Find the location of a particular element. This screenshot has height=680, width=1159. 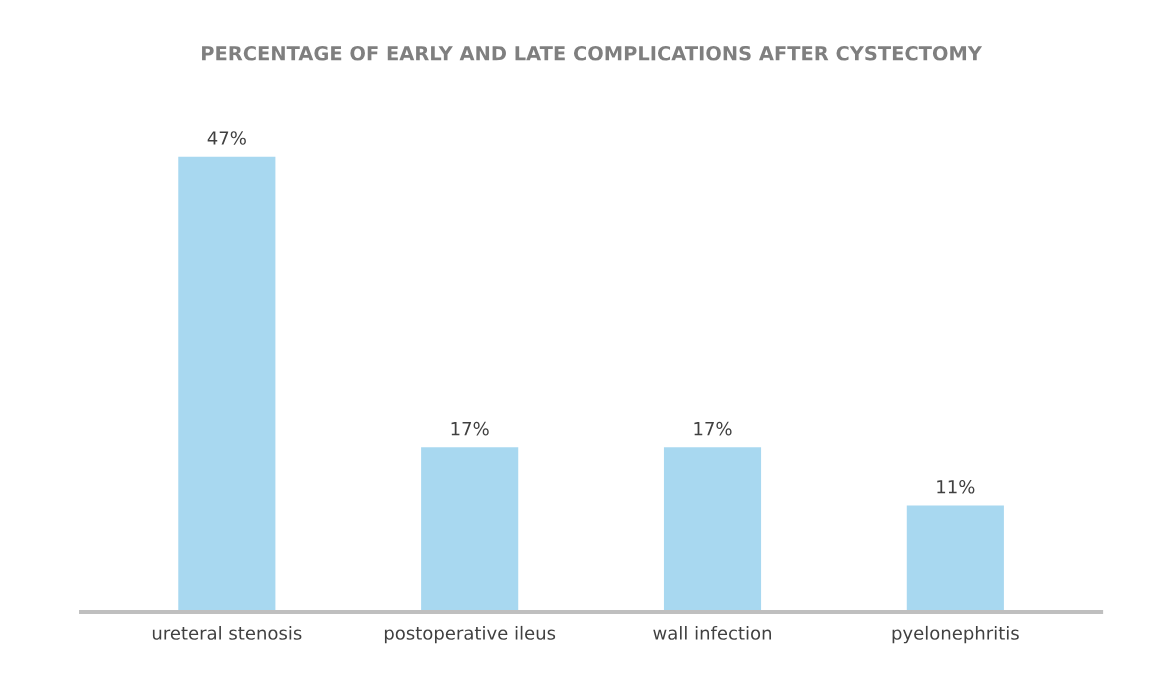

chart-title: PERCENTAGE OF EARLY AND LATE COMPLICATIONS AFTER CYSTECTOMY is located at coordinates (592, 53).